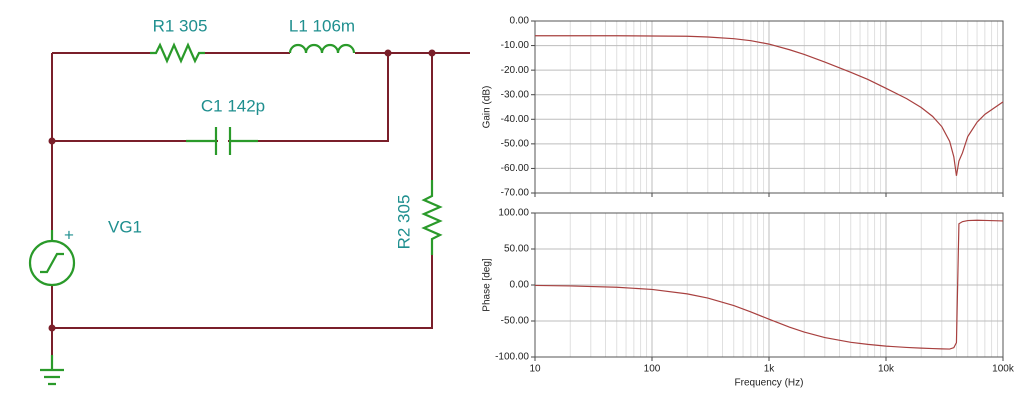  Describe the element at coordinates (515, 94) in the screenshot. I see `y-tick-label: -30.00` at that location.